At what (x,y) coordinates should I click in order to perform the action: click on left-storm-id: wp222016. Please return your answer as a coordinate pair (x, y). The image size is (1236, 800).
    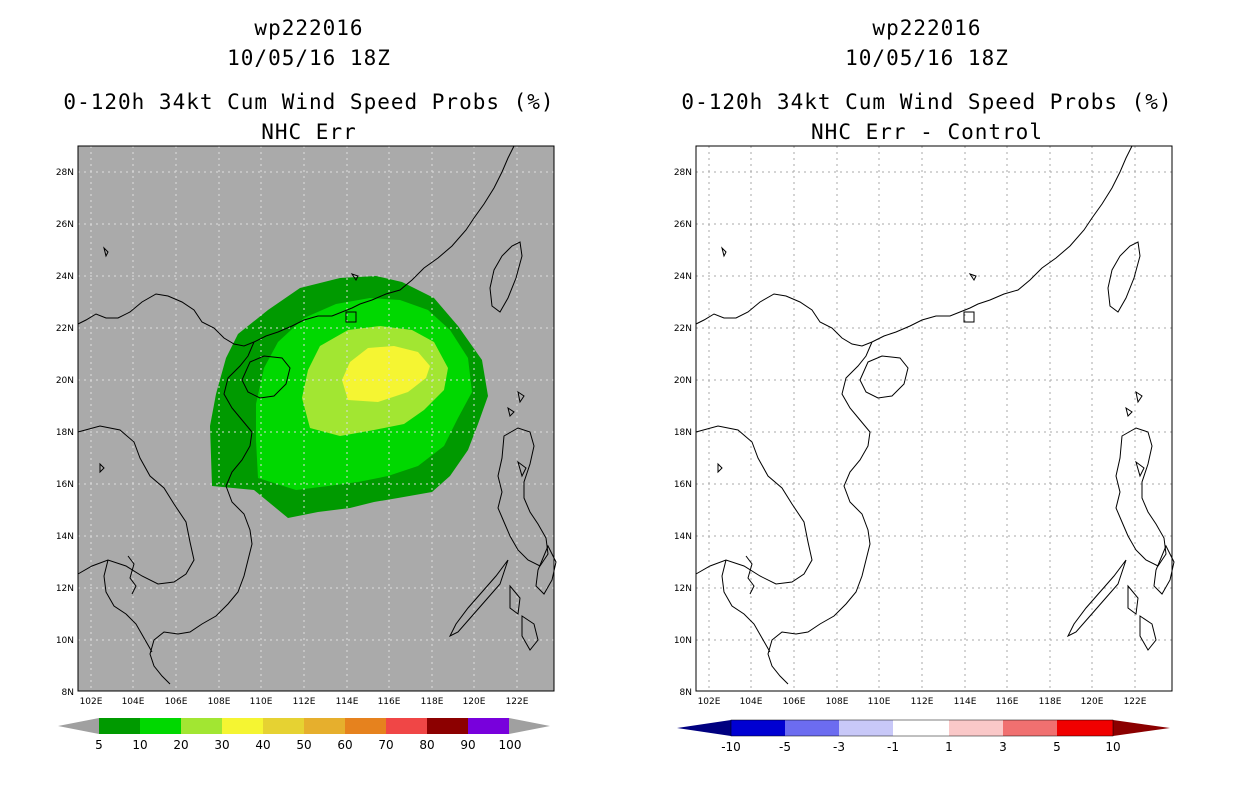
    Looking at the image, I should click on (309, 28).